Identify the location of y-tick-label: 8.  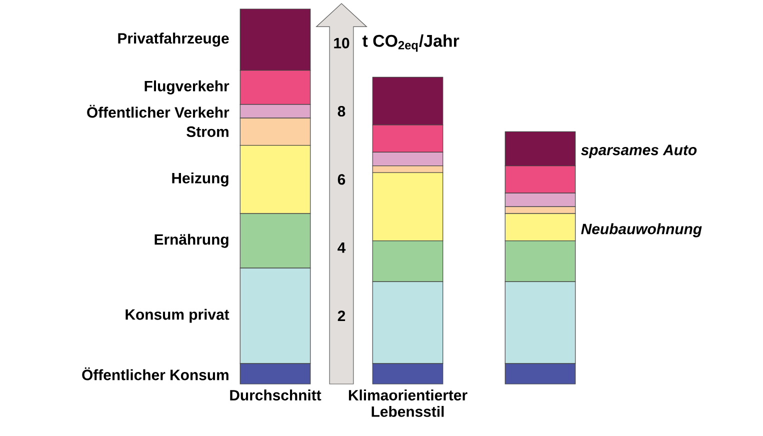
(342, 111).